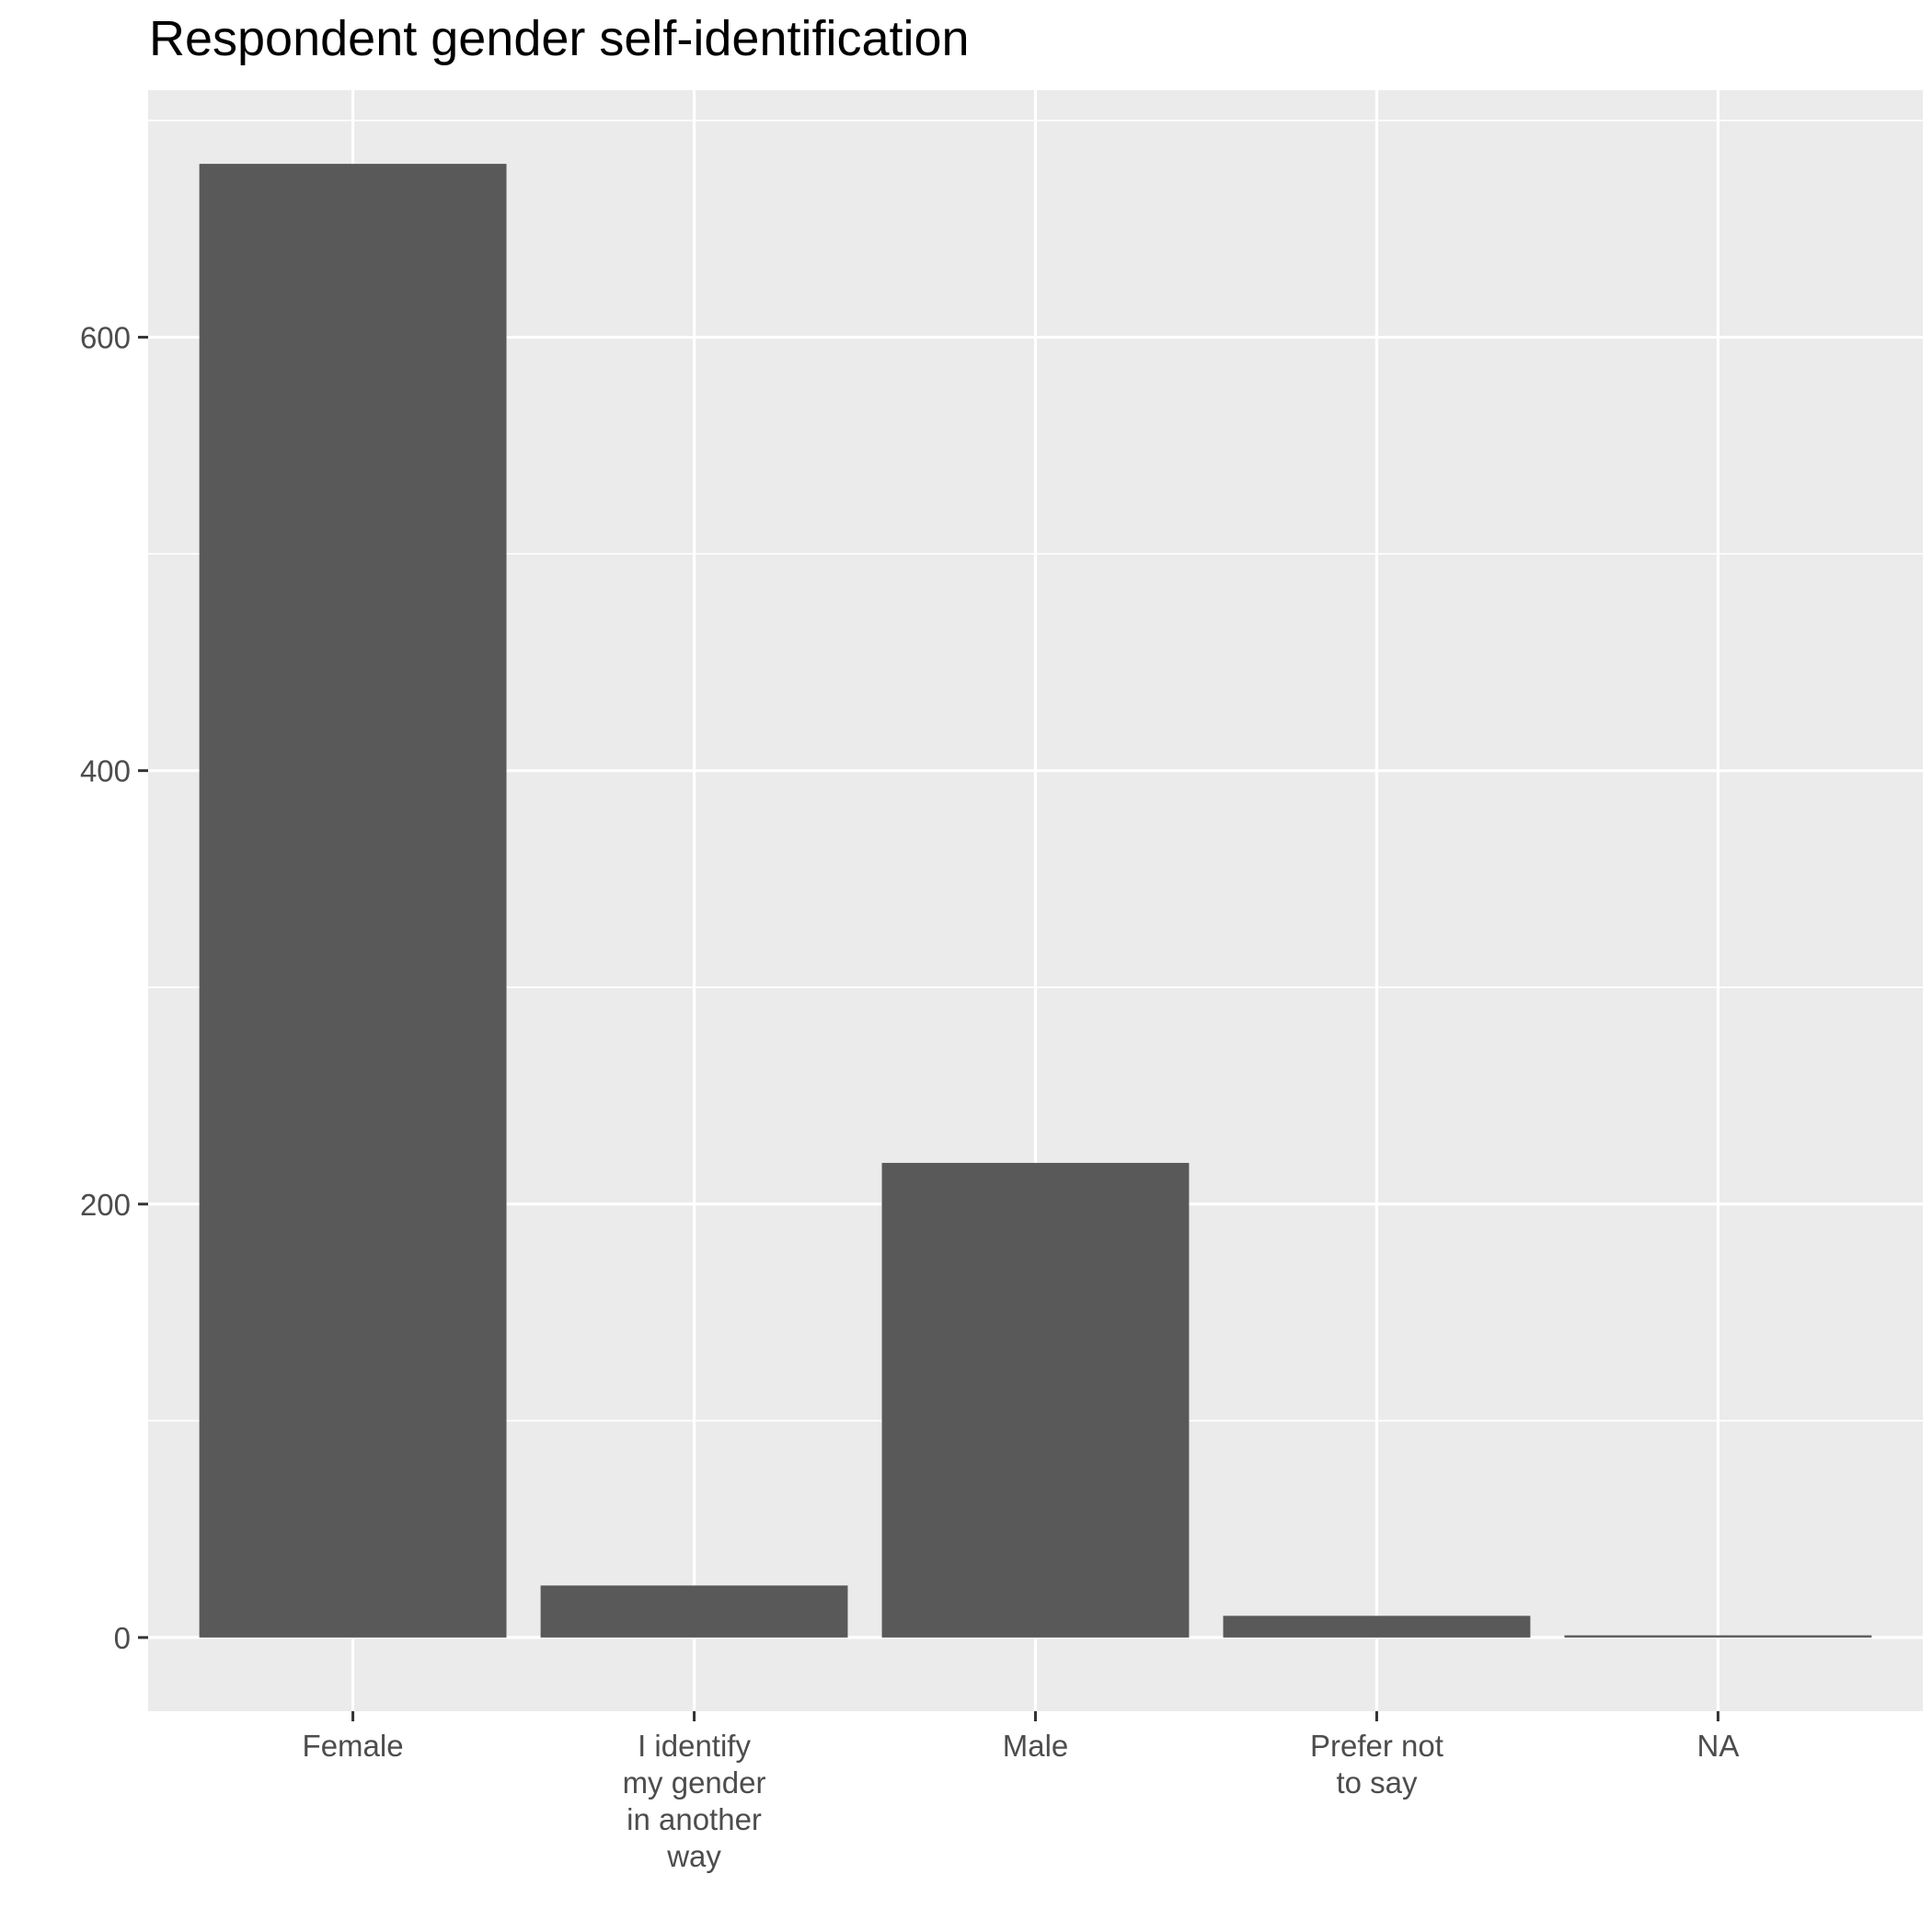  What do you see at coordinates (694, 1819) in the screenshot?
I see `x-tick-label-line: in another` at bounding box center [694, 1819].